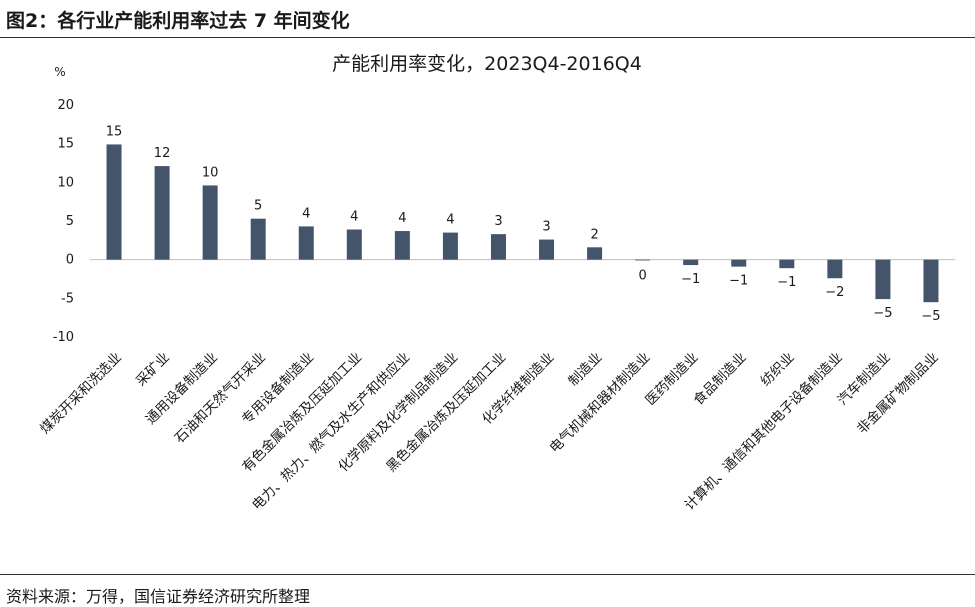 The image size is (975, 607). Describe the element at coordinates (153, 370) in the screenshot. I see `category-label: 采矿业` at that location.